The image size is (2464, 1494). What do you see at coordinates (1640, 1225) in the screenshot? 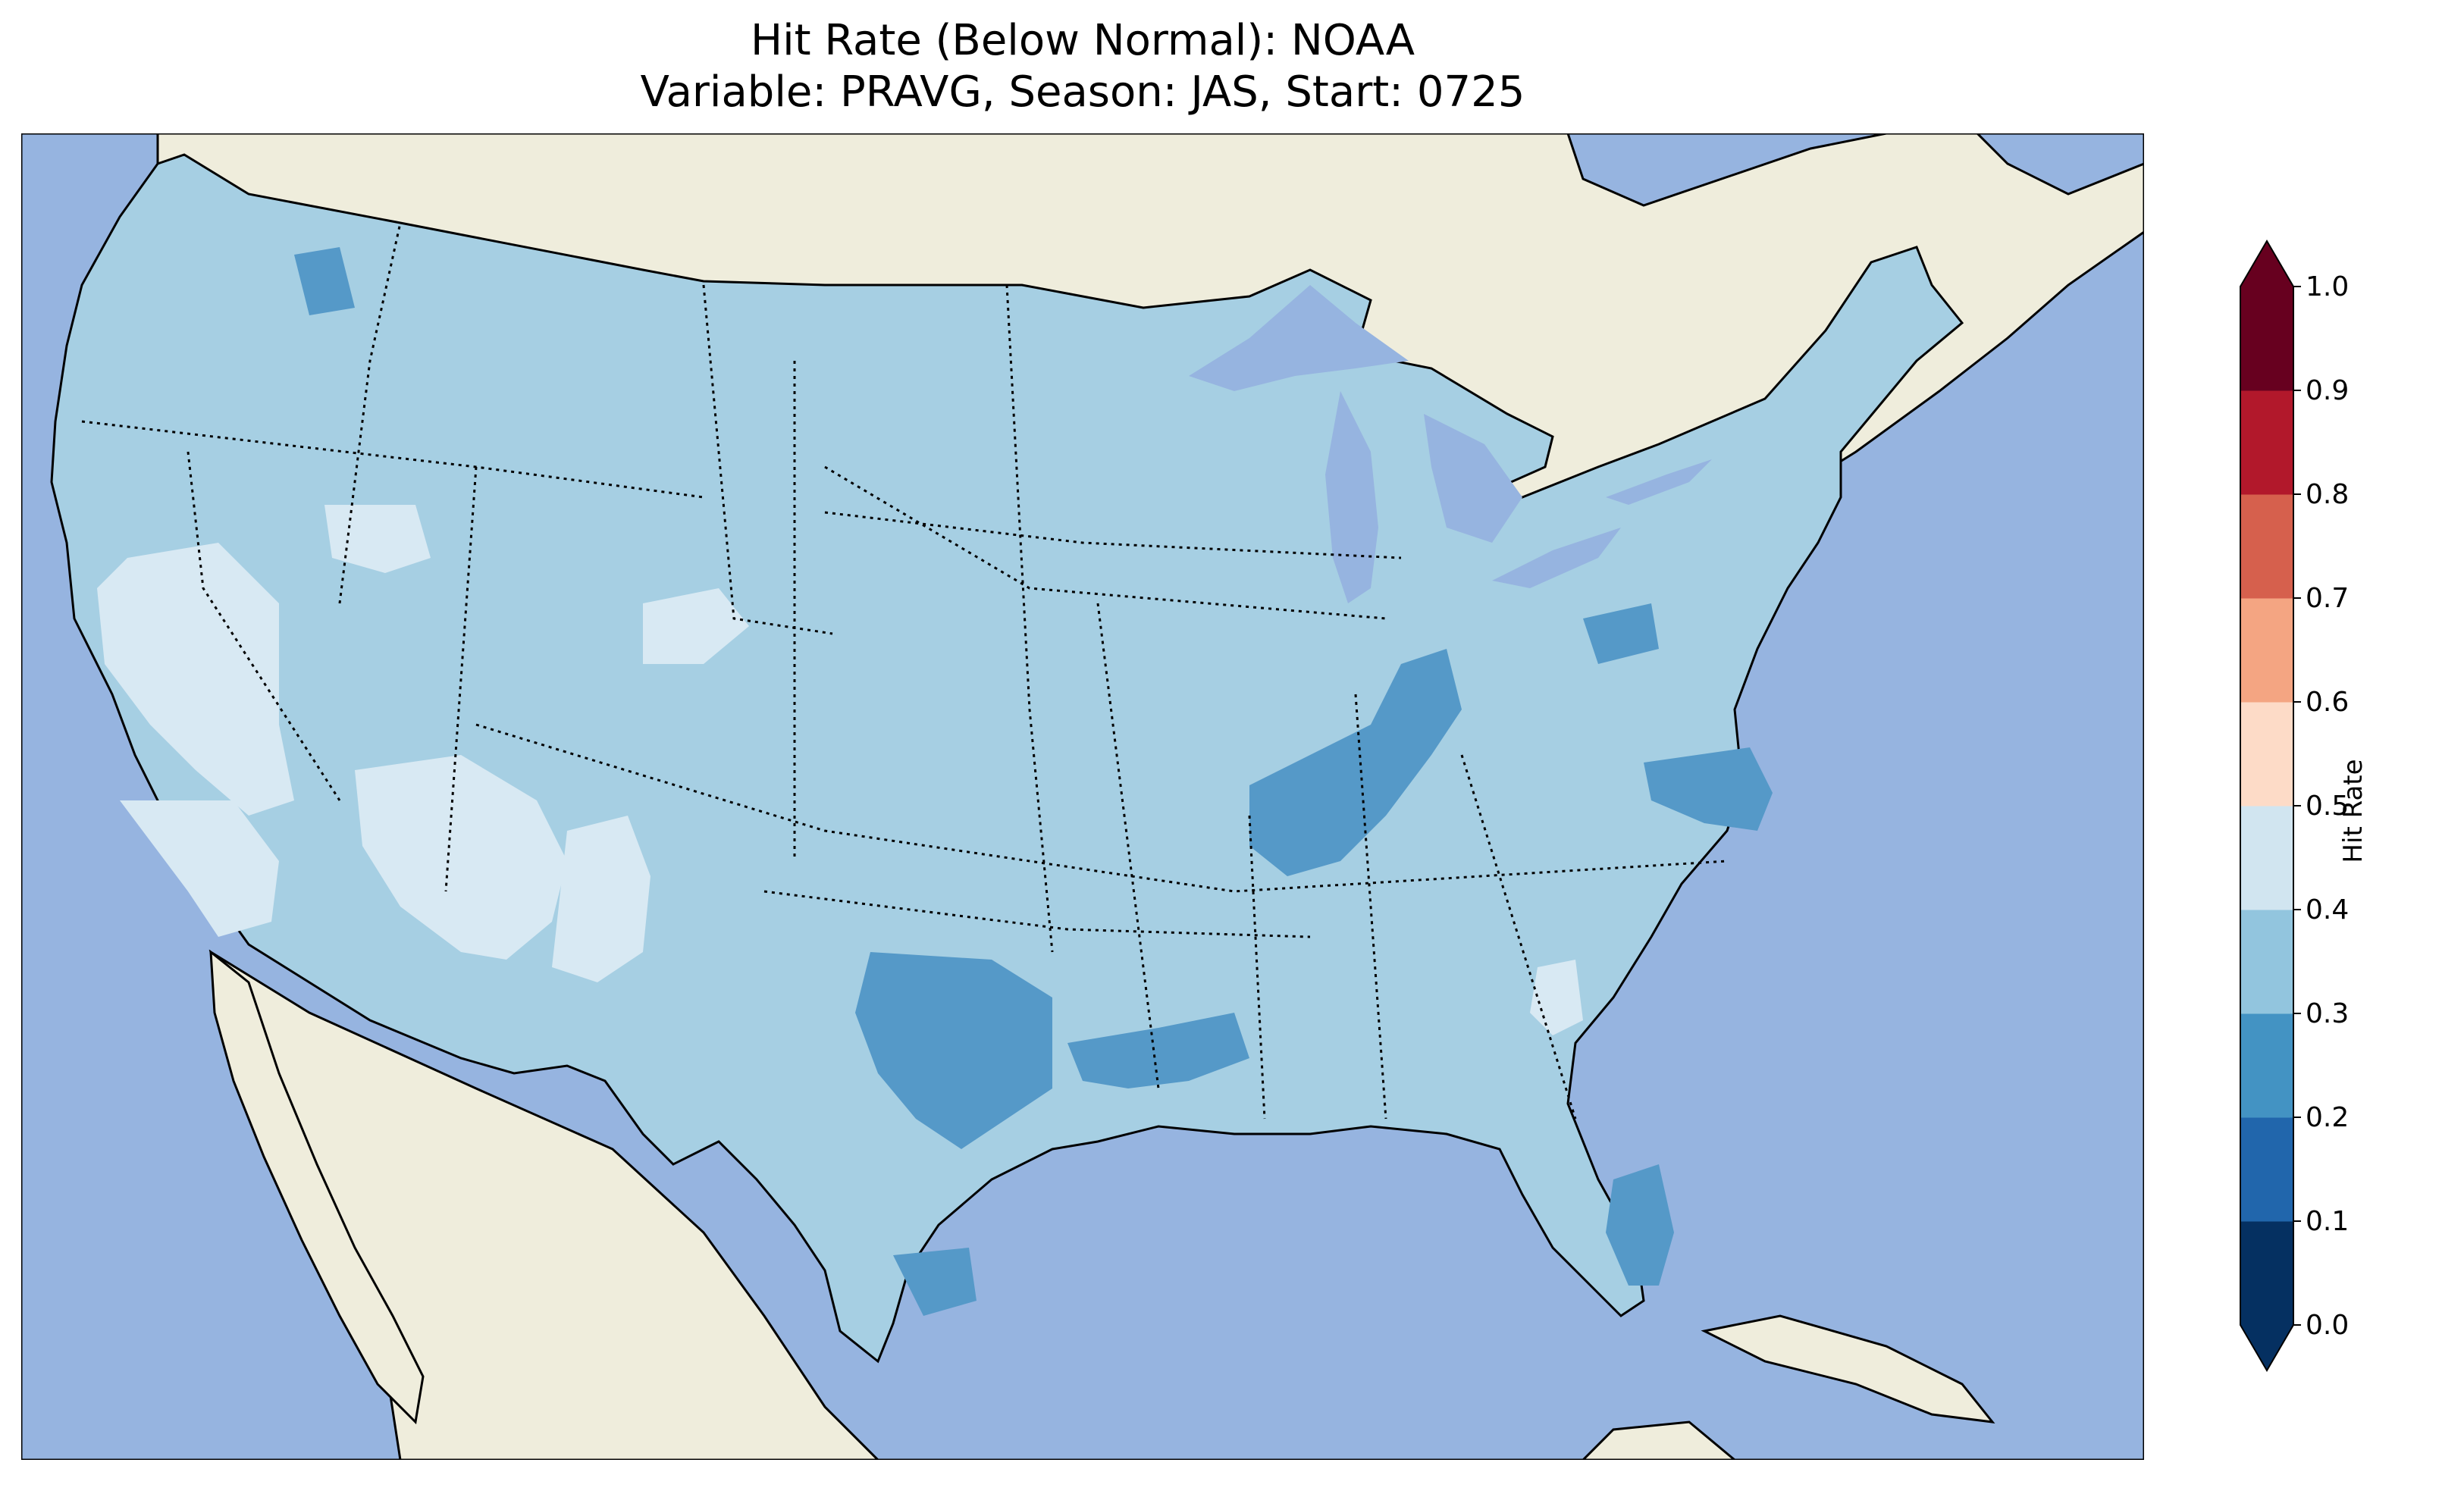
I see `region-florida` at bounding box center [1640, 1225].